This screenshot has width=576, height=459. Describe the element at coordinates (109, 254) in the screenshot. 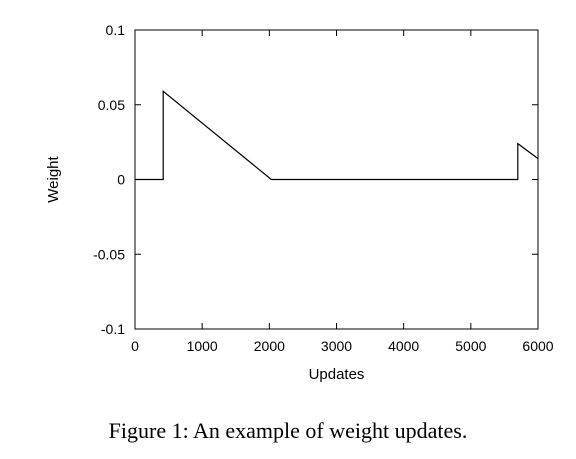

I see `y-tick-label: -0.05` at that location.